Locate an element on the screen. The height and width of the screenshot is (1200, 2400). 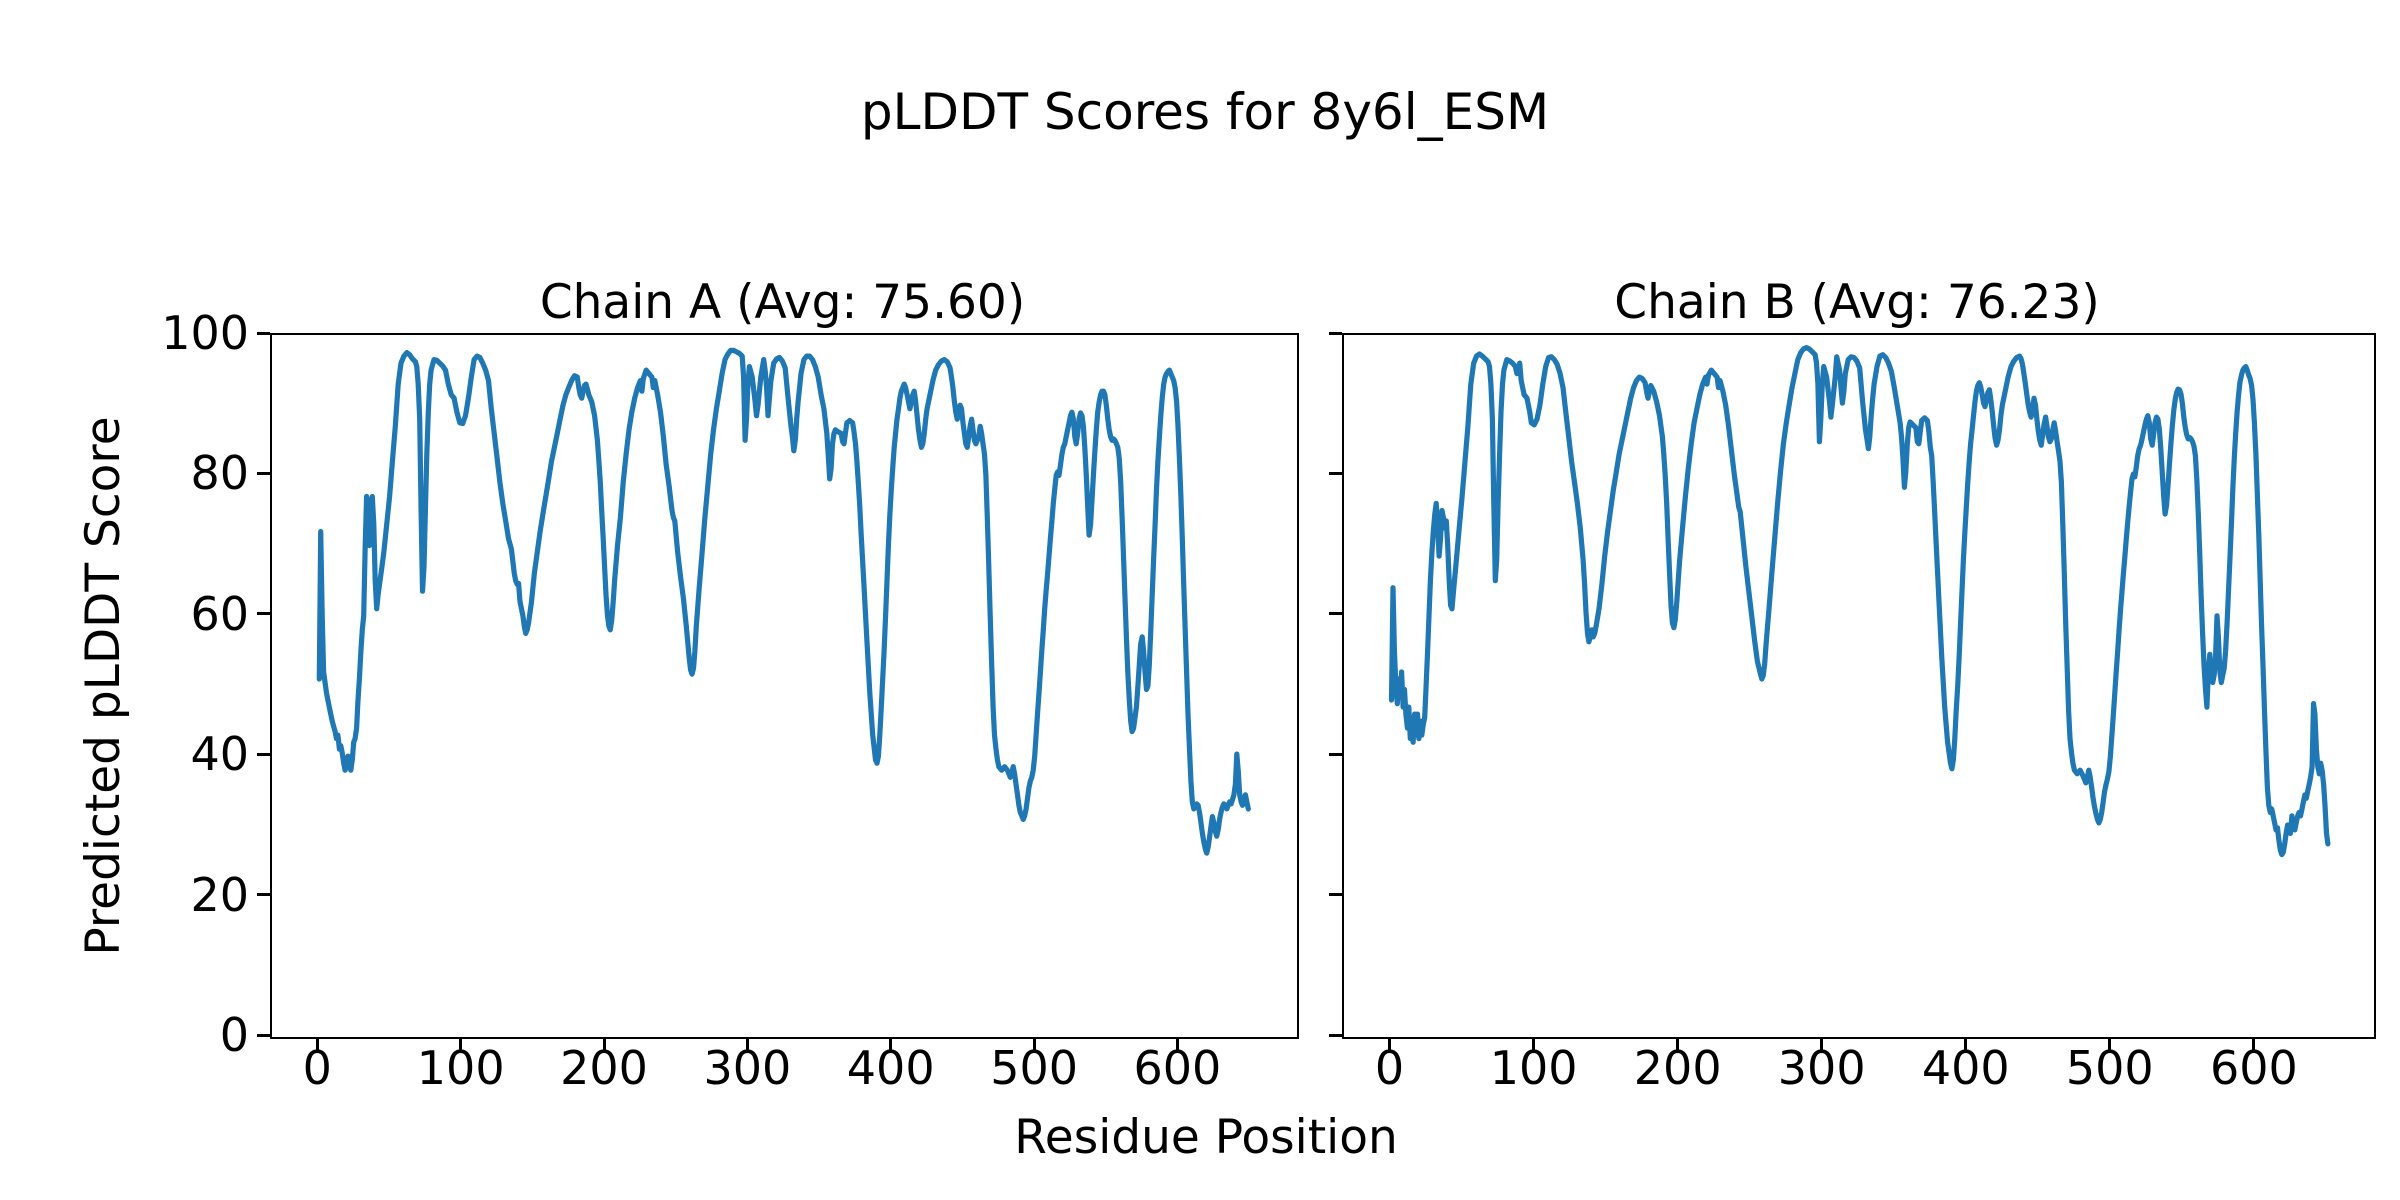
subplot-a-title: Chain A (Avg: 75.60) is located at coordinates (782, 302).